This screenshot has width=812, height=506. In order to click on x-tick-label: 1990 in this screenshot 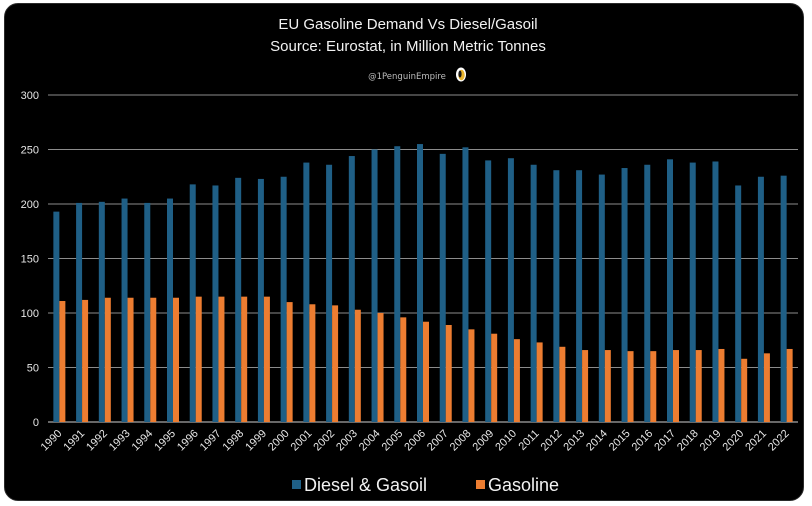, I will do `click(52, 441)`.